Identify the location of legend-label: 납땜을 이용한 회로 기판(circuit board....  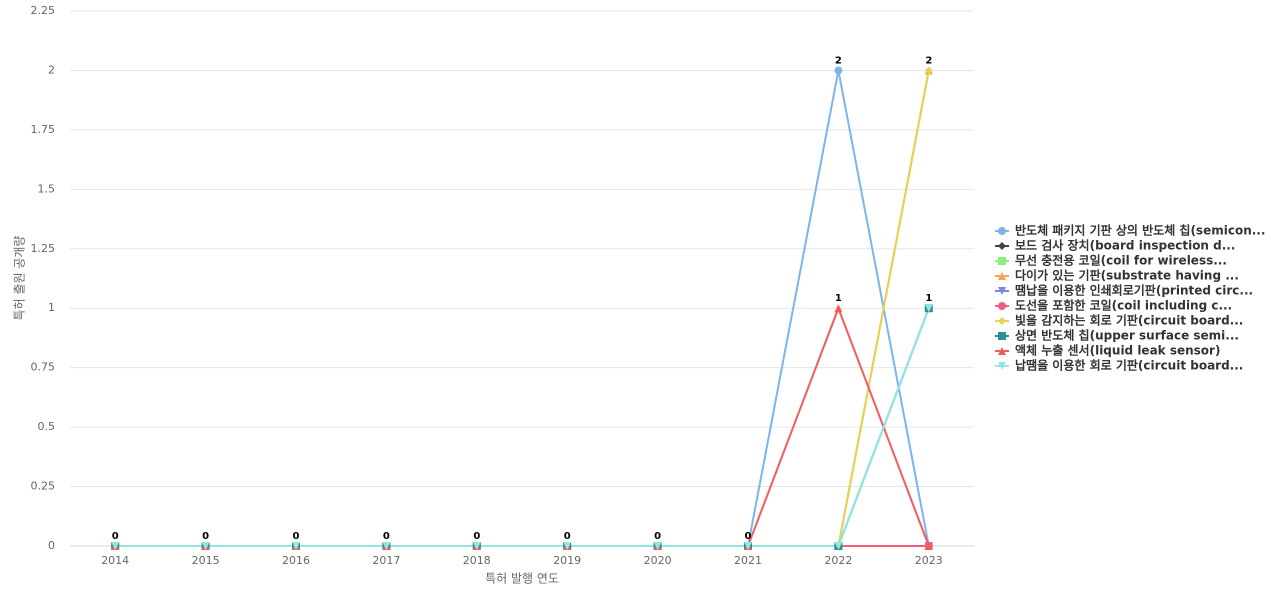
(1129, 365).